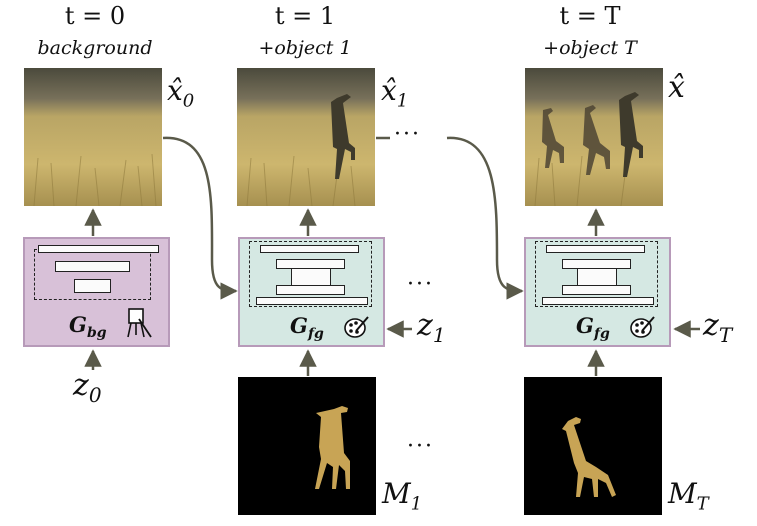 Image resolution: width=757 pixels, height=526 pixels. I want to click on time-label-T: t = T, so click(590, 16).